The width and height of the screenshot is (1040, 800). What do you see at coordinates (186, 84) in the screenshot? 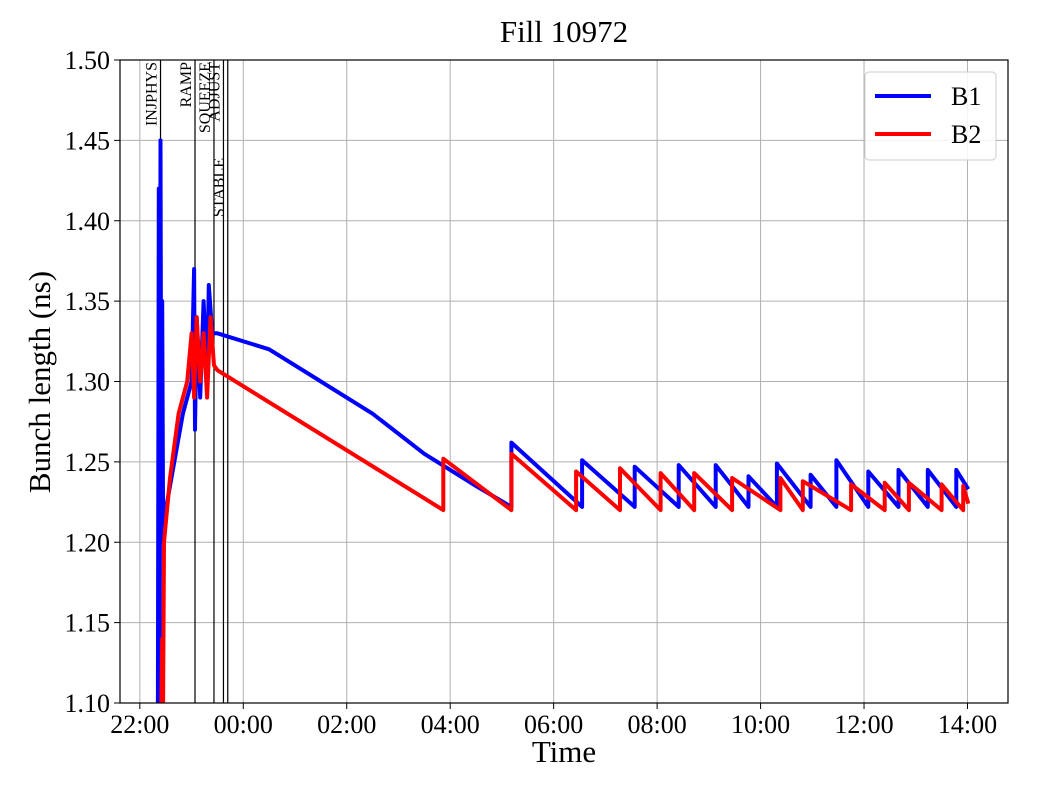
I see `phase-label: RAMP` at bounding box center [186, 84].